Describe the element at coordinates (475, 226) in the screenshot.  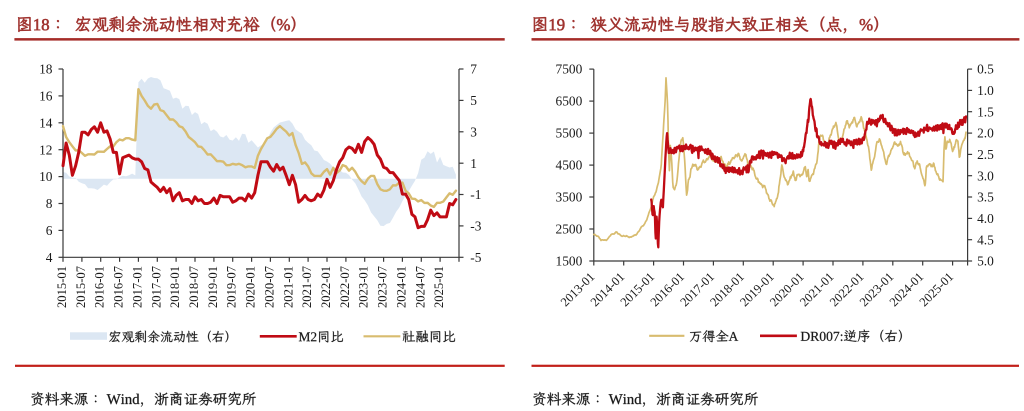
I see `svg-text: -3` at that location.